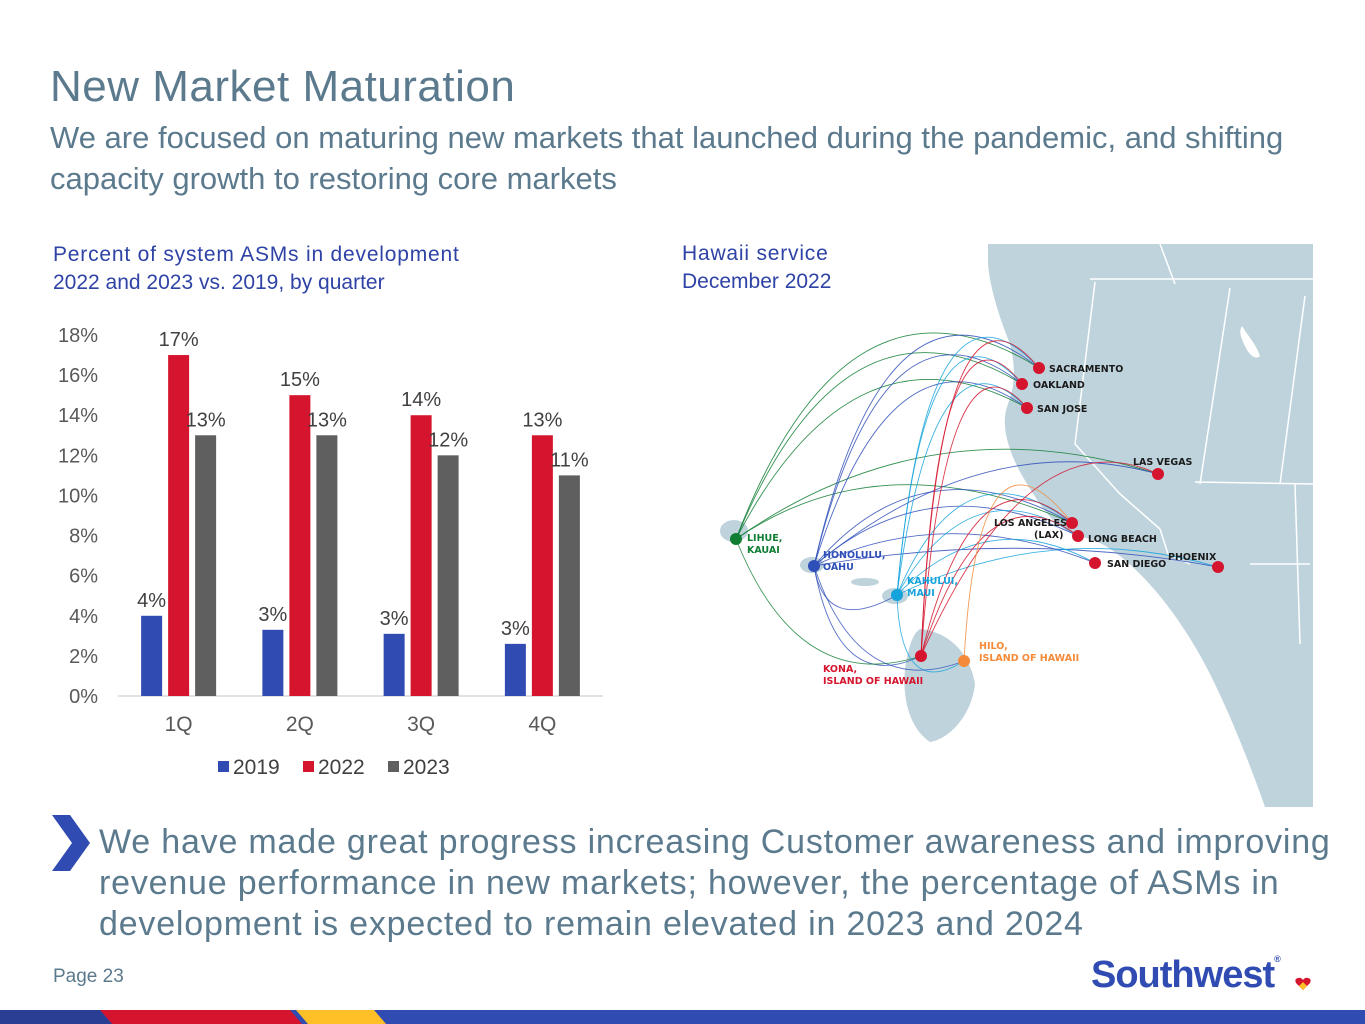 Image resolution: width=1365 pixels, height=1024 pixels. What do you see at coordinates (179, 525) in the screenshot?
I see `bar-2022-1Q` at bounding box center [179, 525].